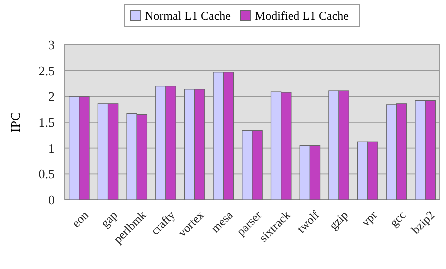  What do you see at coordinates (369, 219) in the screenshot?
I see `x-tick-label: vpr` at bounding box center [369, 219].